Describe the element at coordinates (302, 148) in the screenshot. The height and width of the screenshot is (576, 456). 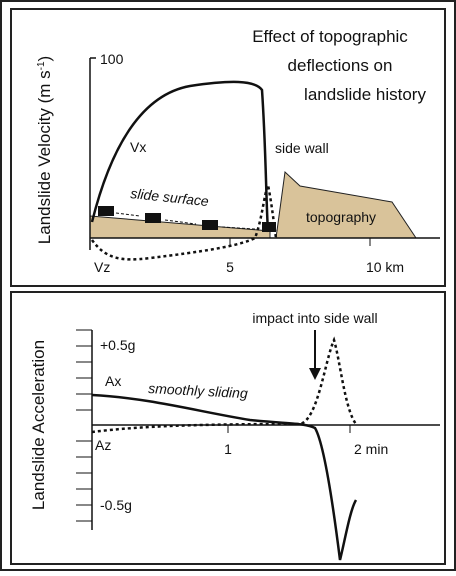
I see `label: side wall` at that location.